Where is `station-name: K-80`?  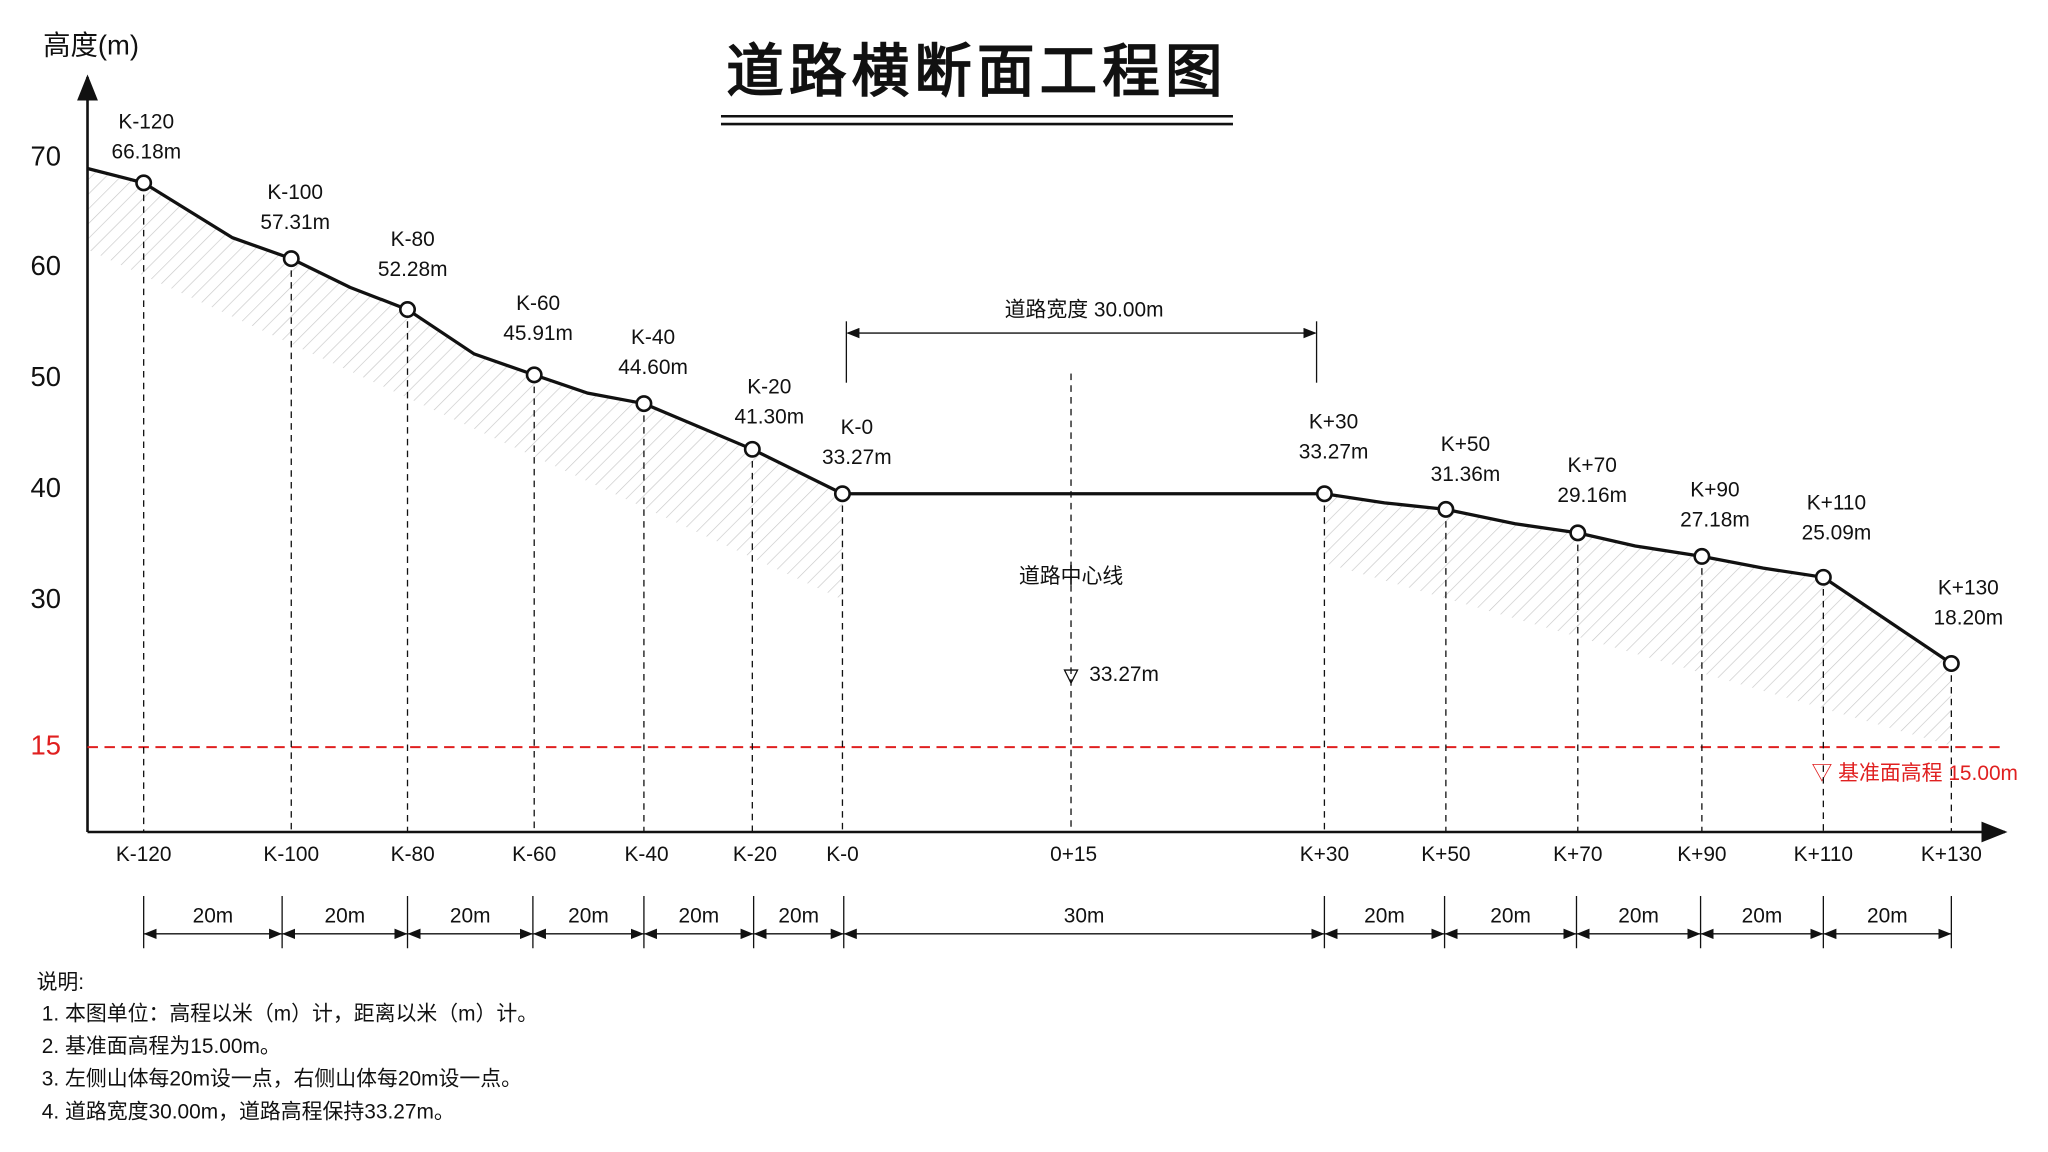 station-name: K-80 is located at coordinates (413, 239).